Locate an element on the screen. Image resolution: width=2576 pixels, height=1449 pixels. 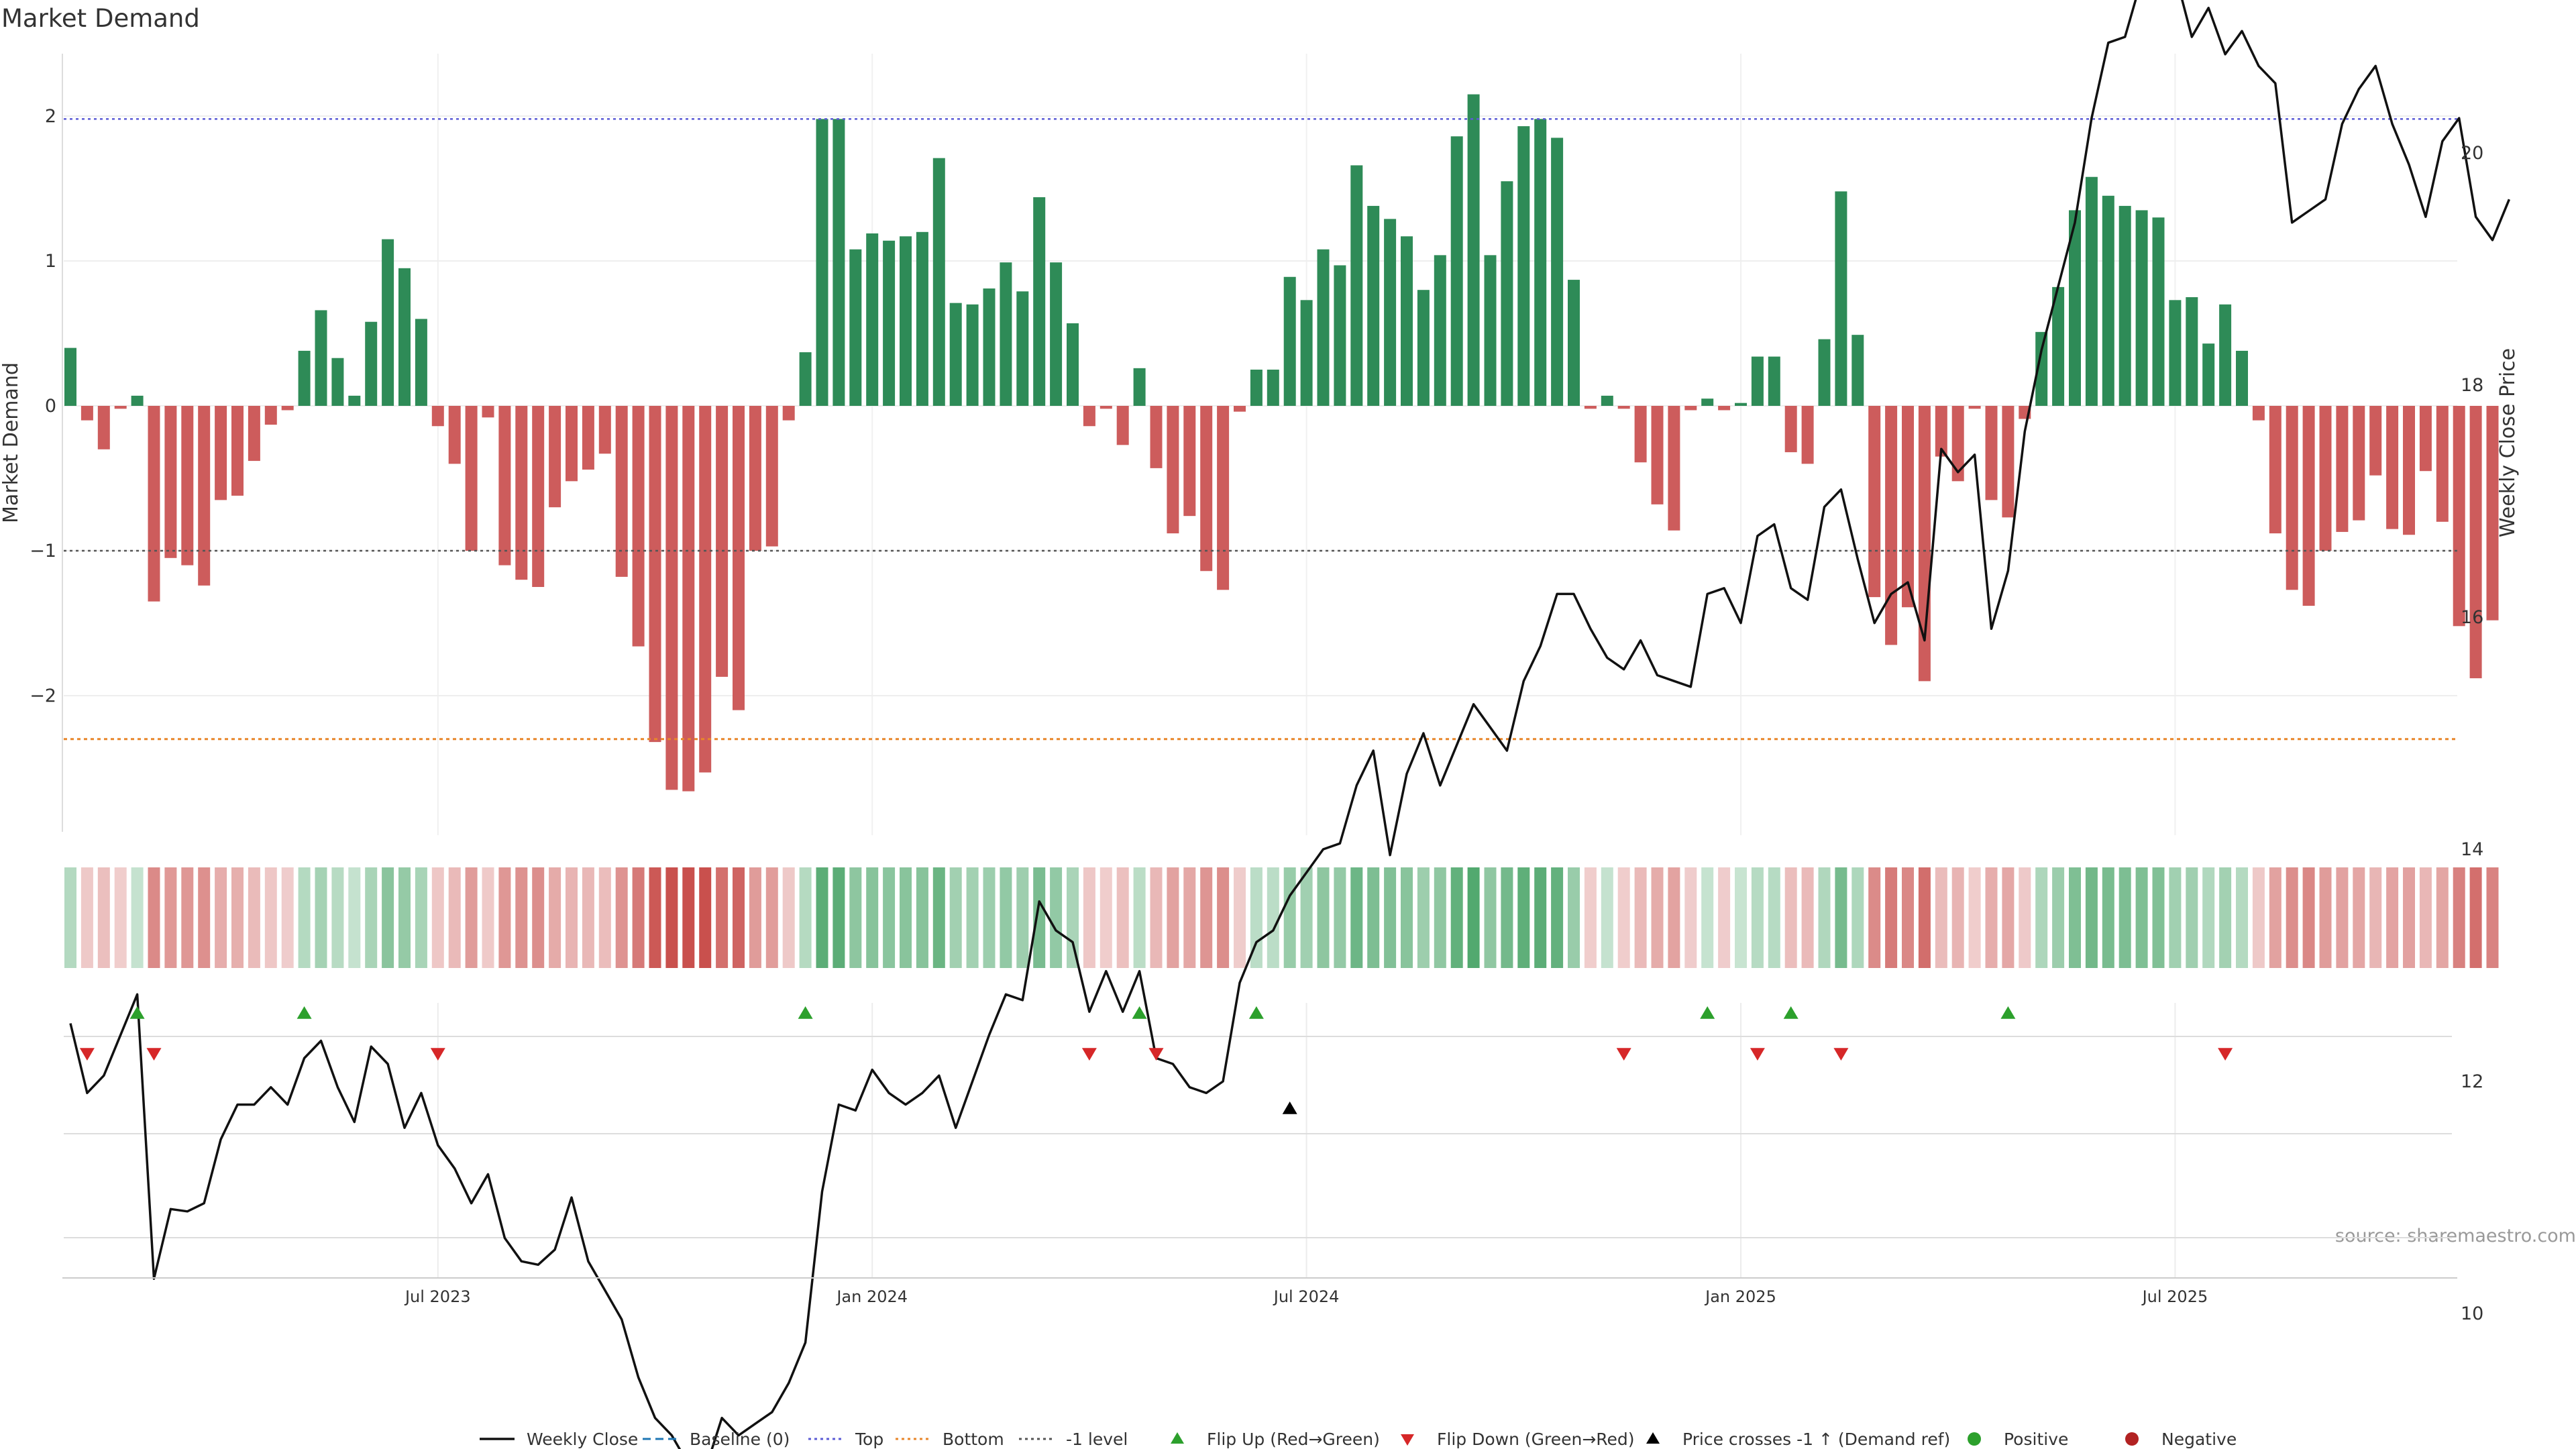
flip-up-marker is located at coordinates (1707, 1012).